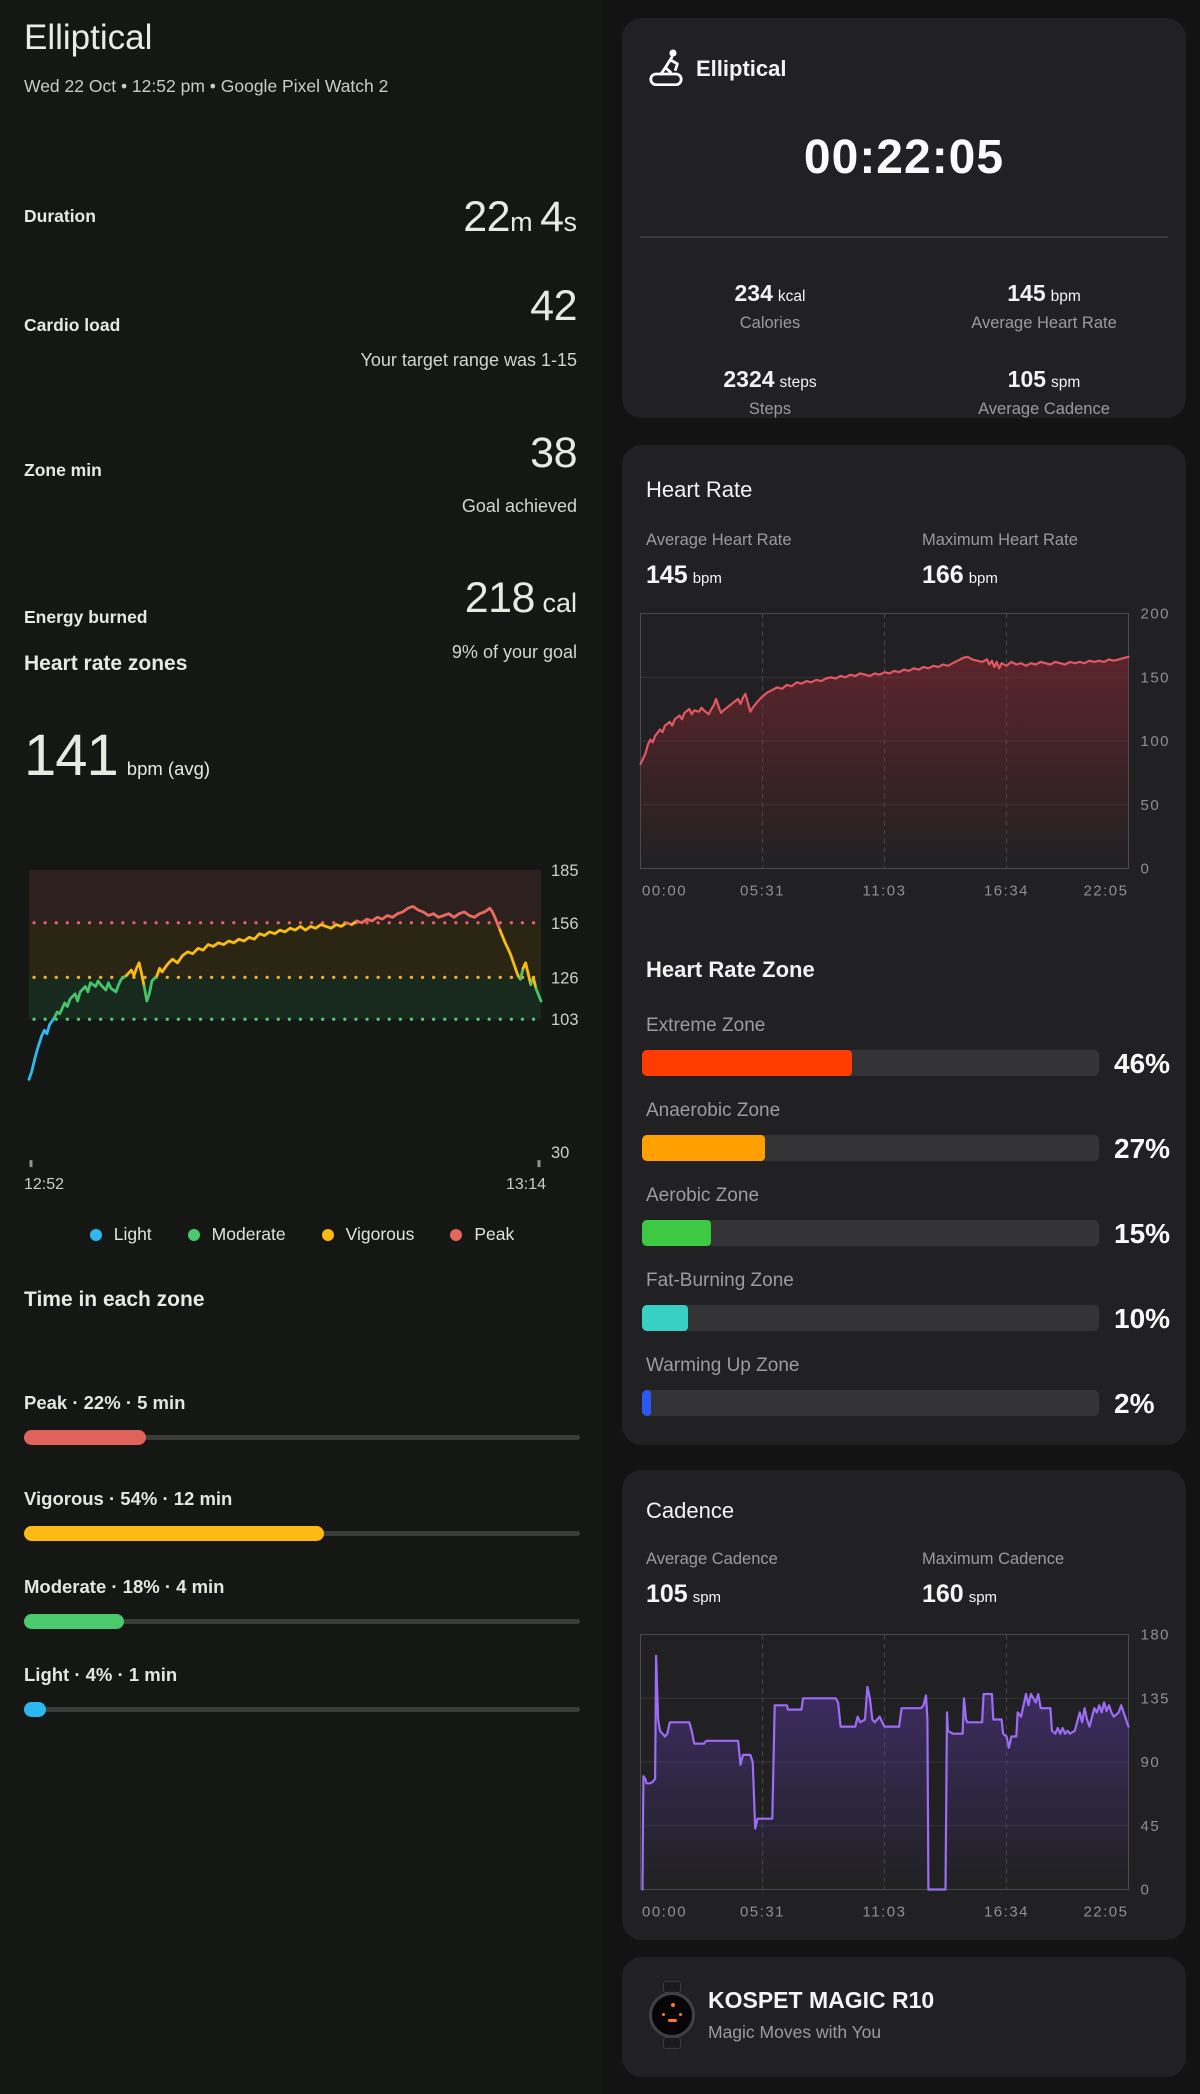  Describe the element at coordinates (904, 157) in the screenshot. I see `workout-timer: 00:22:05` at that location.